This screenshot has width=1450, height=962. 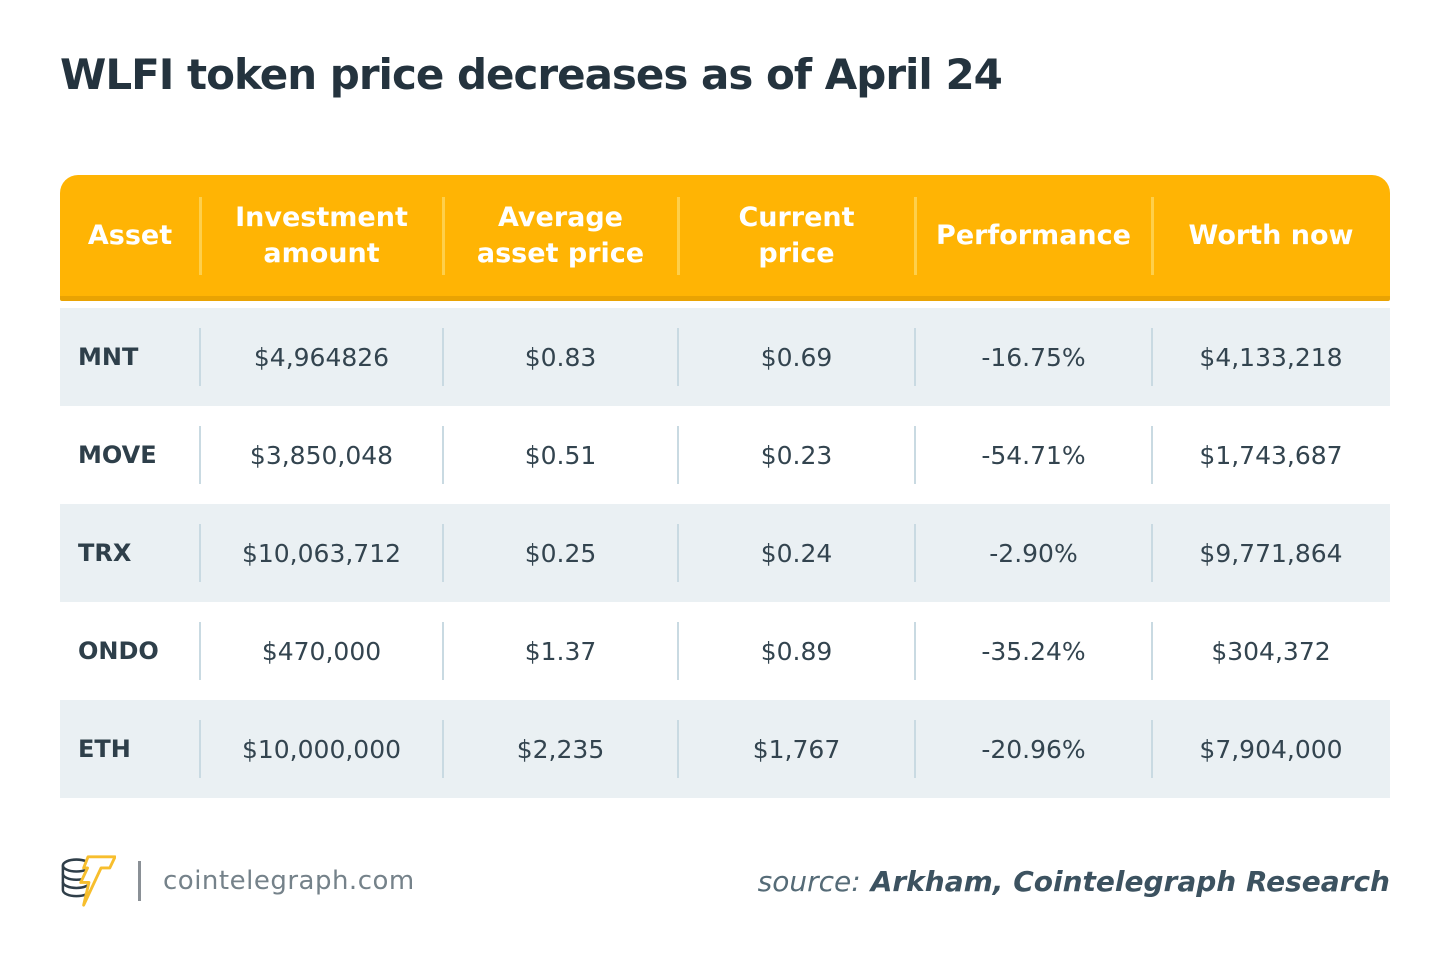 I want to click on investment-cell: $10,000,000, so click(x=321, y=749).